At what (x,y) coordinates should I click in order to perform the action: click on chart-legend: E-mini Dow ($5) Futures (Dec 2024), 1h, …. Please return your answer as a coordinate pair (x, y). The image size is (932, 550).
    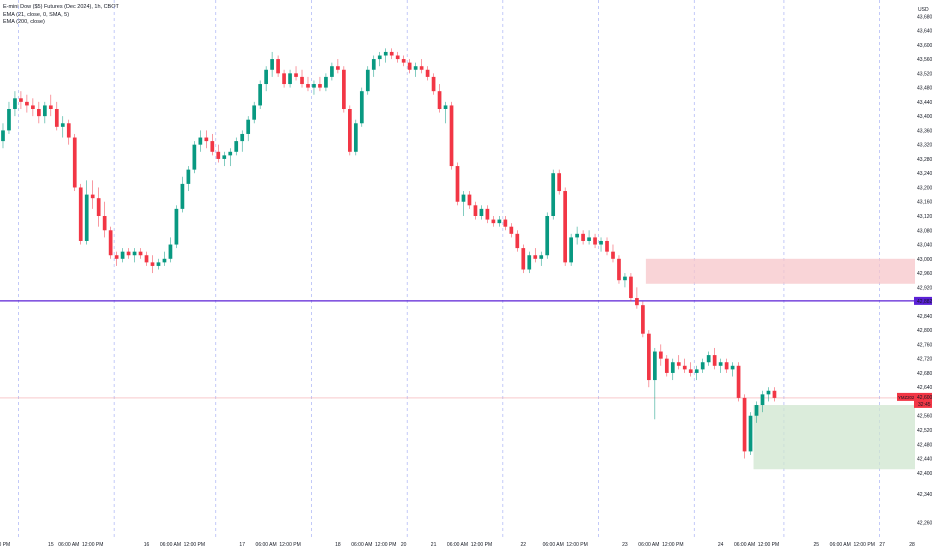
    Looking at the image, I should click on (61, 15).